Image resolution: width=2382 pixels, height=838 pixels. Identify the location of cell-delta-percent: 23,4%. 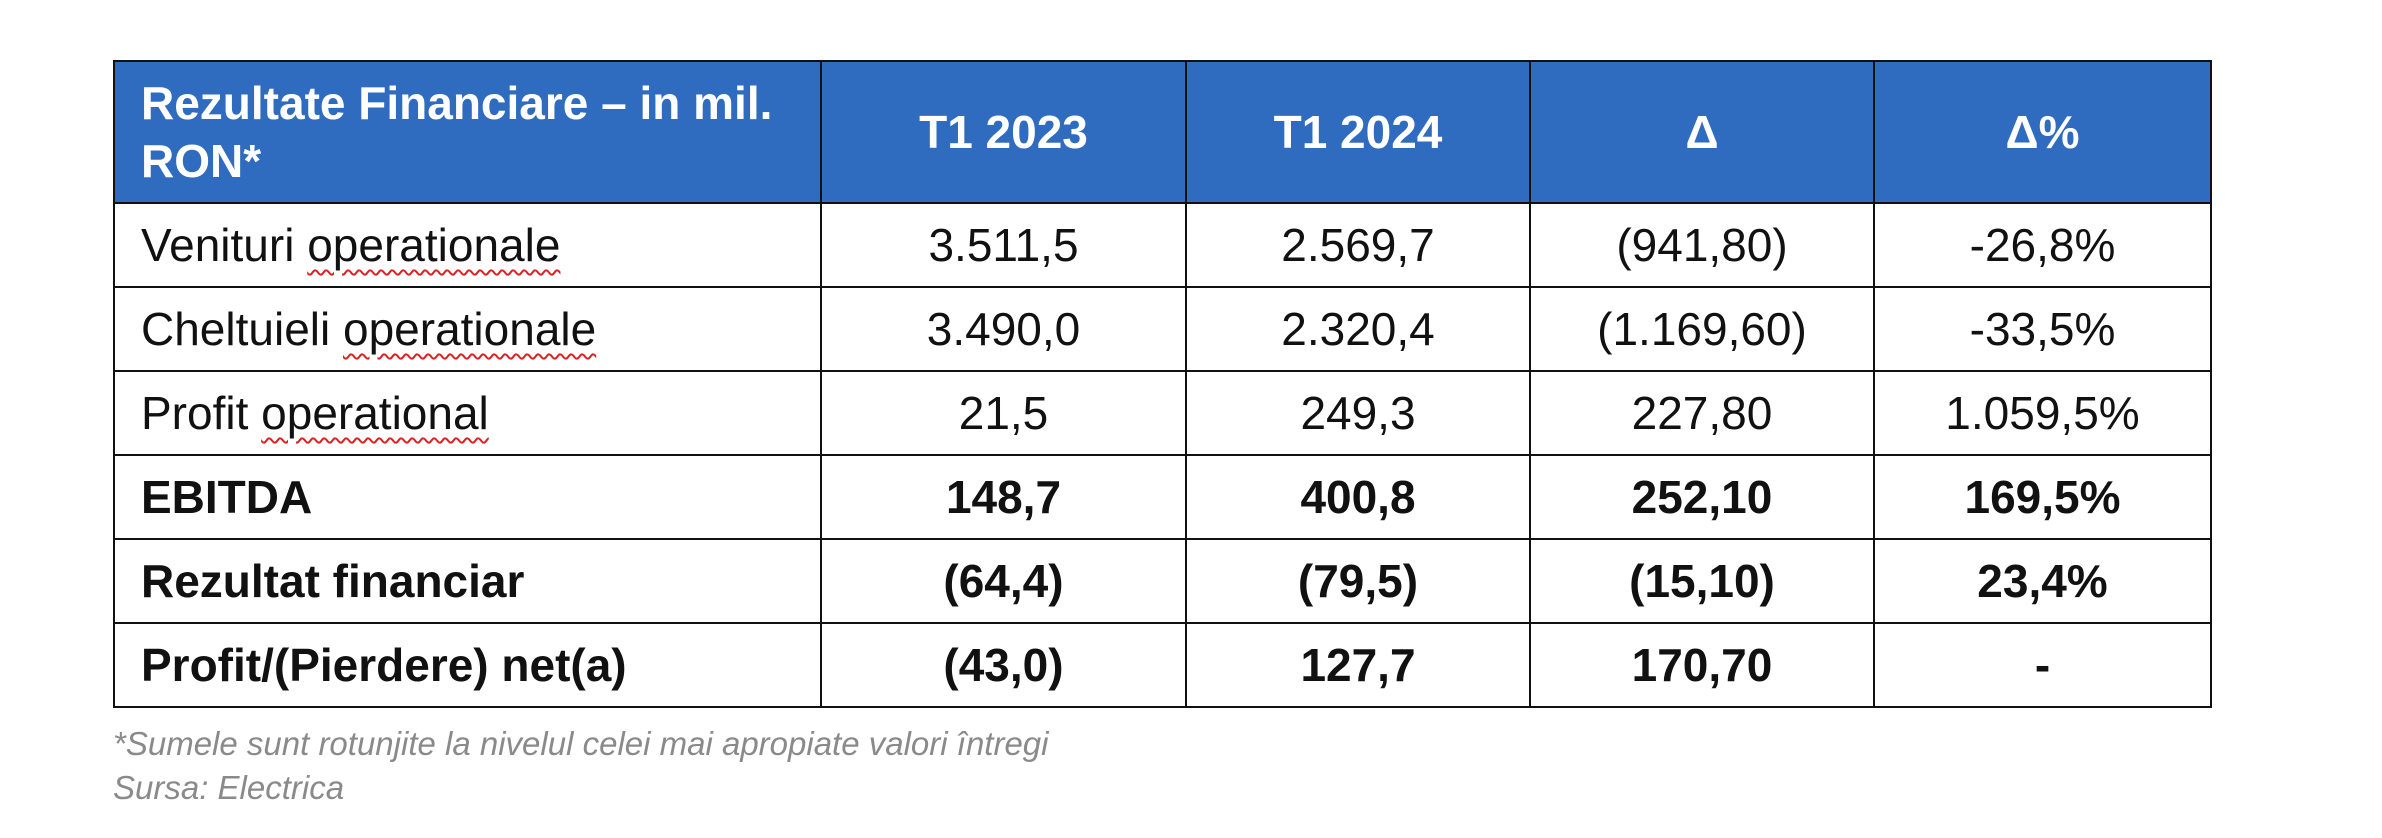
(2042, 581).